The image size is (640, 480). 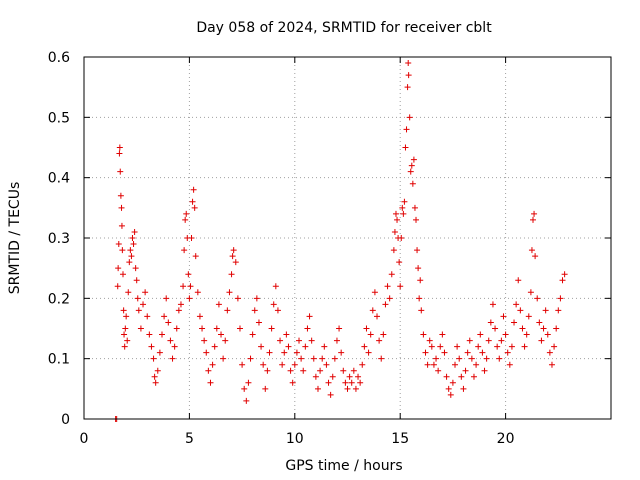 What do you see at coordinates (84, 439) in the screenshot?
I see `x-tick-label: 0` at bounding box center [84, 439].